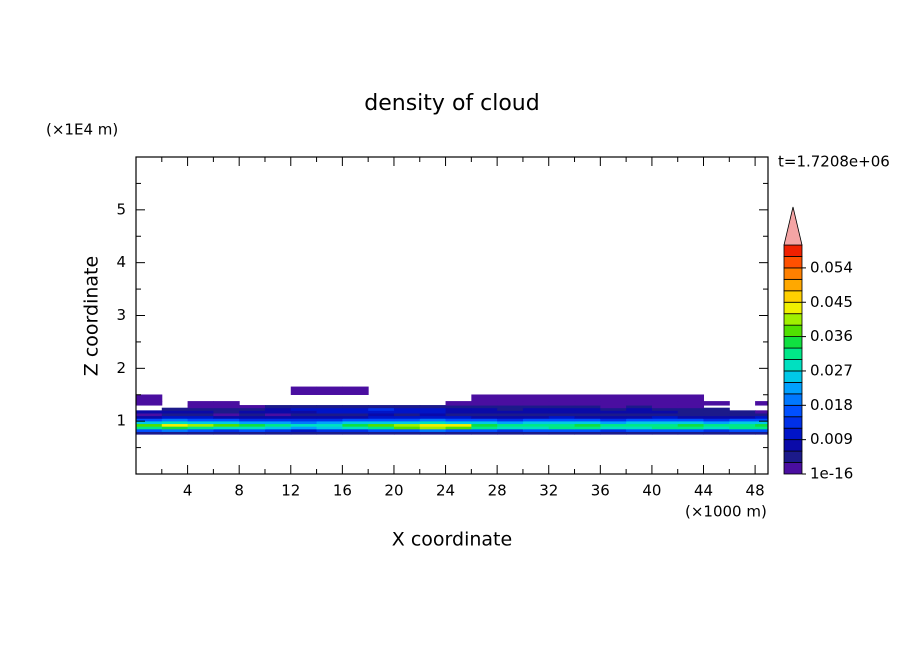 This screenshot has width=904, height=654. What do you see at coordinates (121, 262) in the screenshot?
I see `y-tick-label: 4` at bounding box center [121, 262].